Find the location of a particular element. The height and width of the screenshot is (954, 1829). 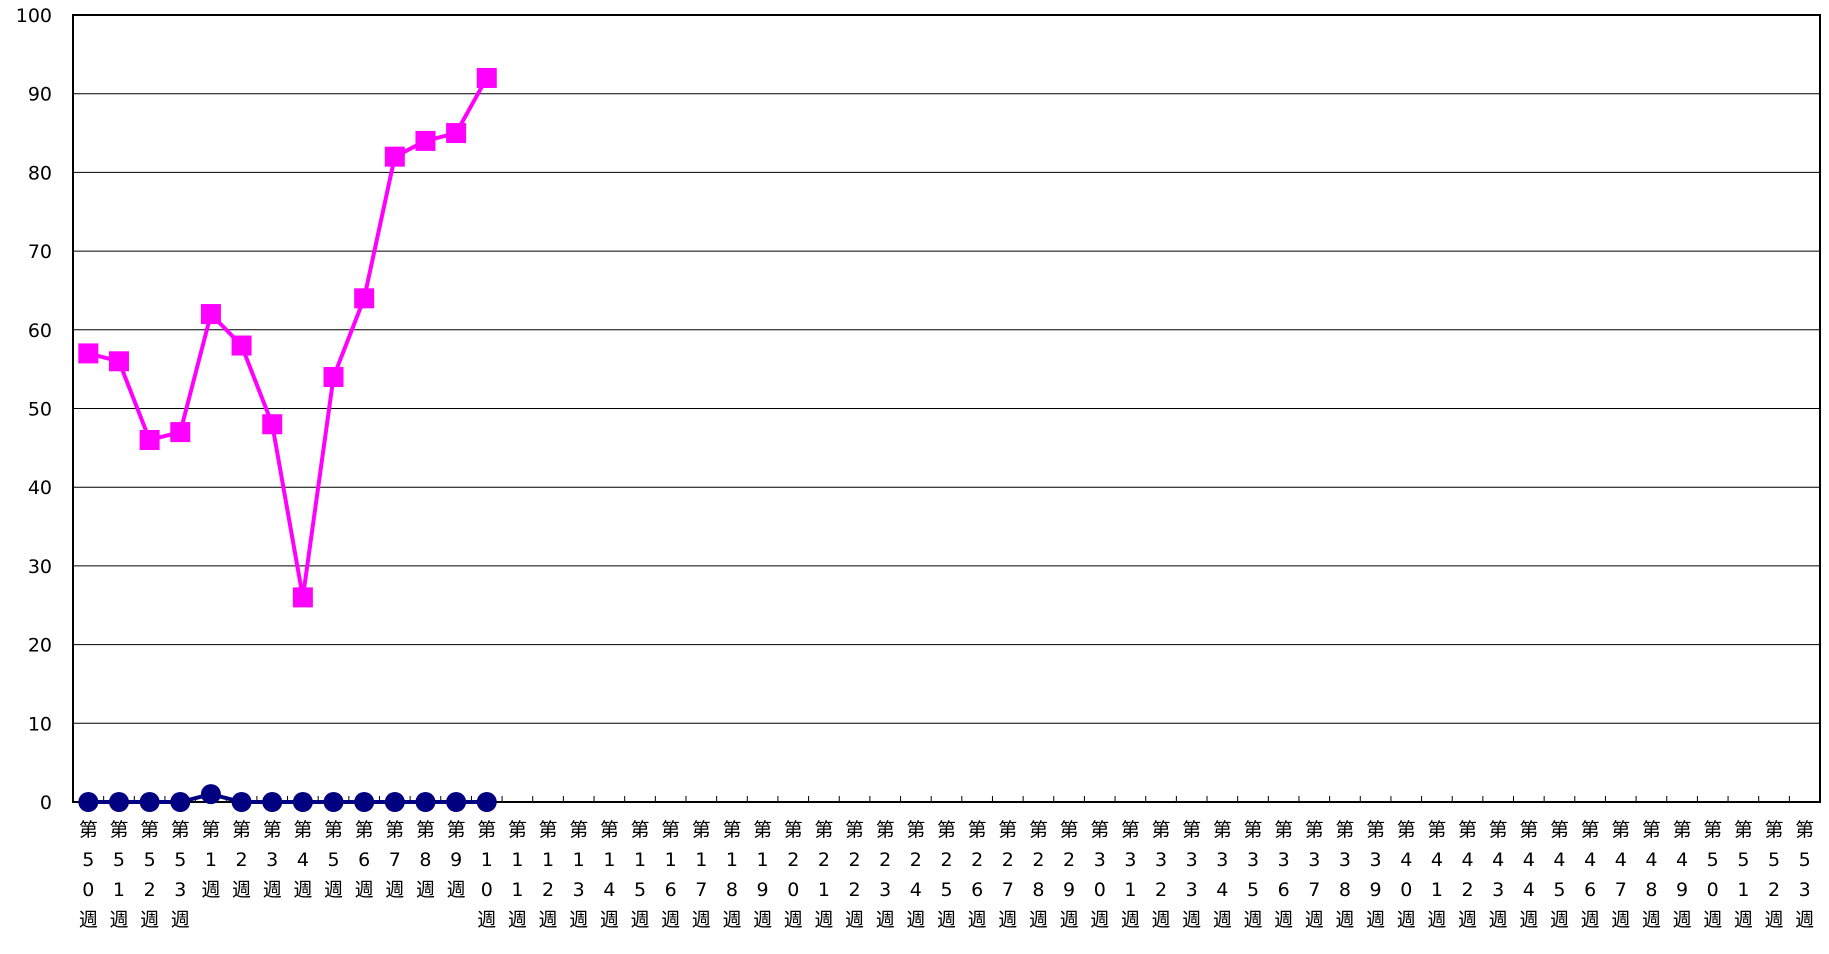

y-tick-label: 0 is located at coordinates (46, 803).